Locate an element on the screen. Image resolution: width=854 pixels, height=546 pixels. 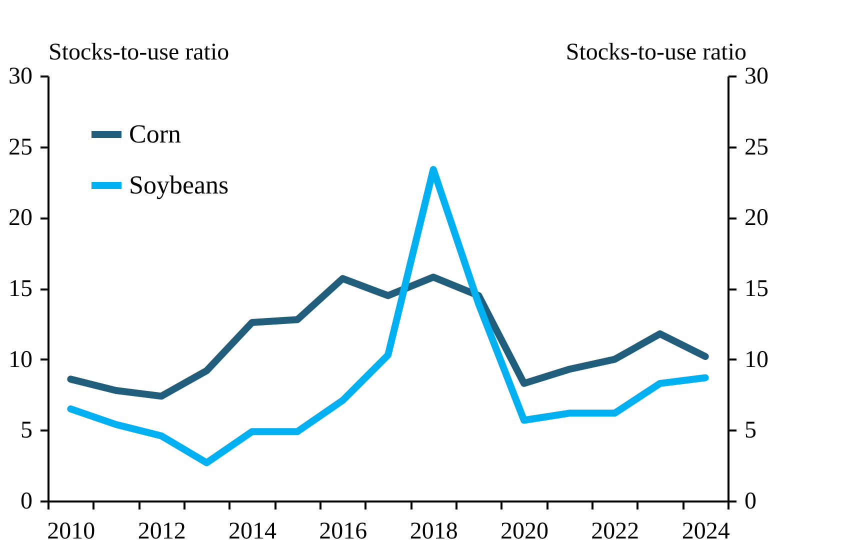
y-axis-title: Stocks-to-use ratio is located at coordinates (139, 53).